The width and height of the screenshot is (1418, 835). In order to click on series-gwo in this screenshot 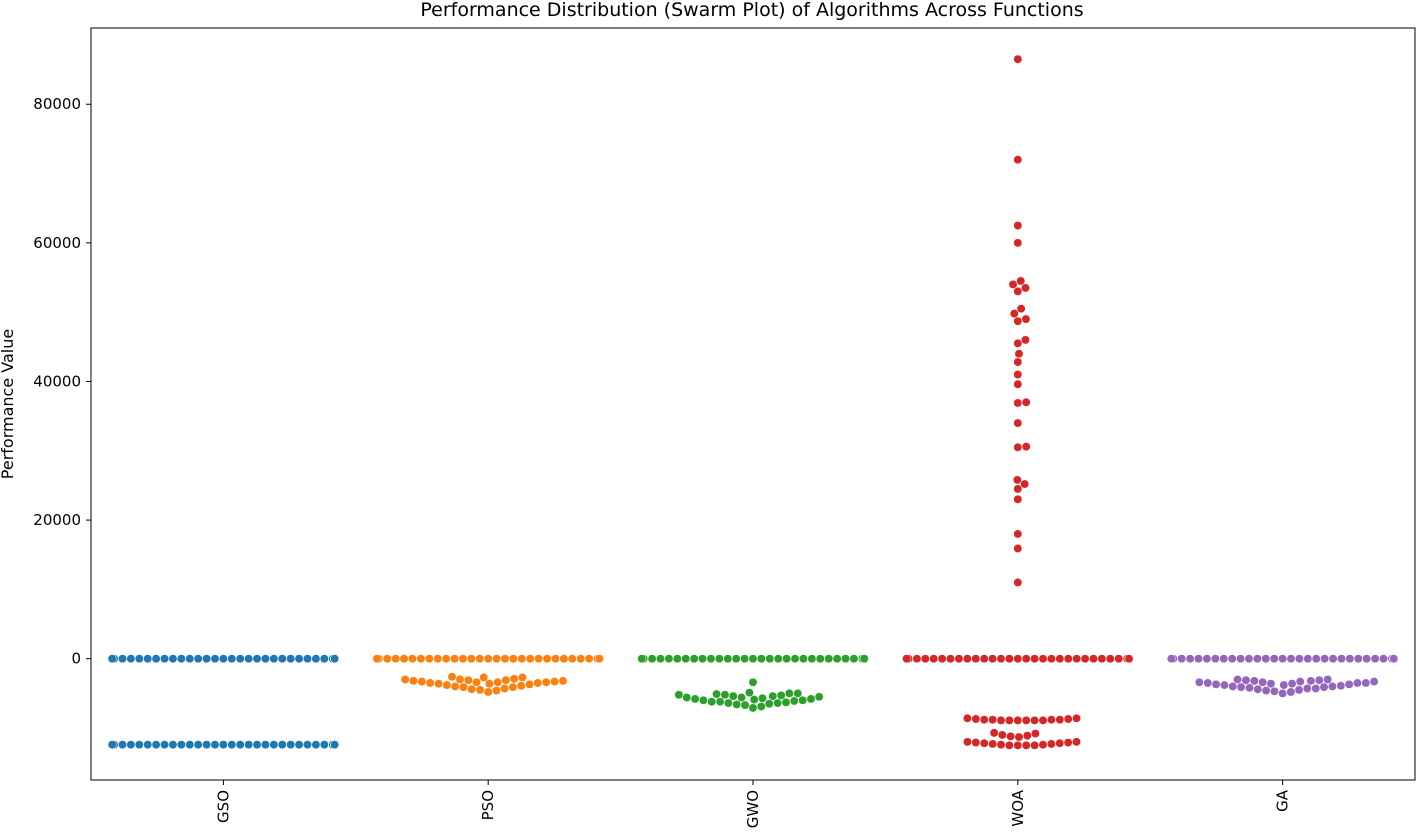, I will do `click(753, 683)`.